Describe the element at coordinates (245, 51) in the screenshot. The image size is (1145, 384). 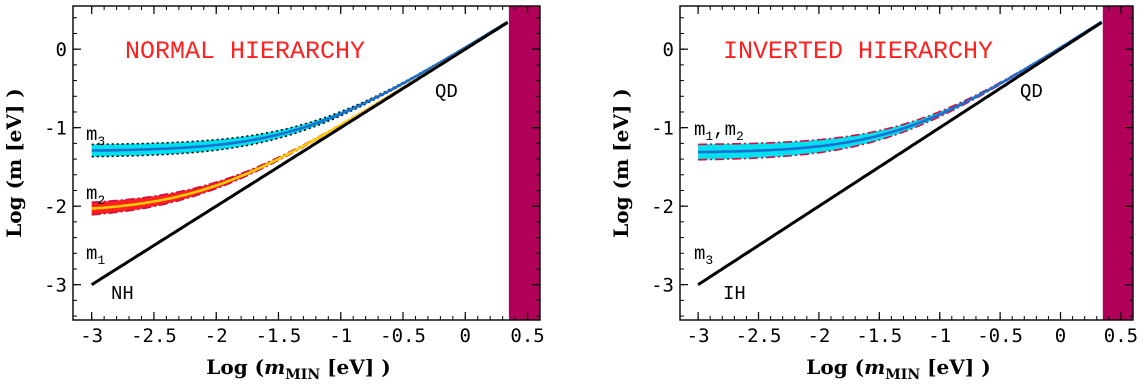
I see `chart-title: NORMAL HIERARCHY` at that location.